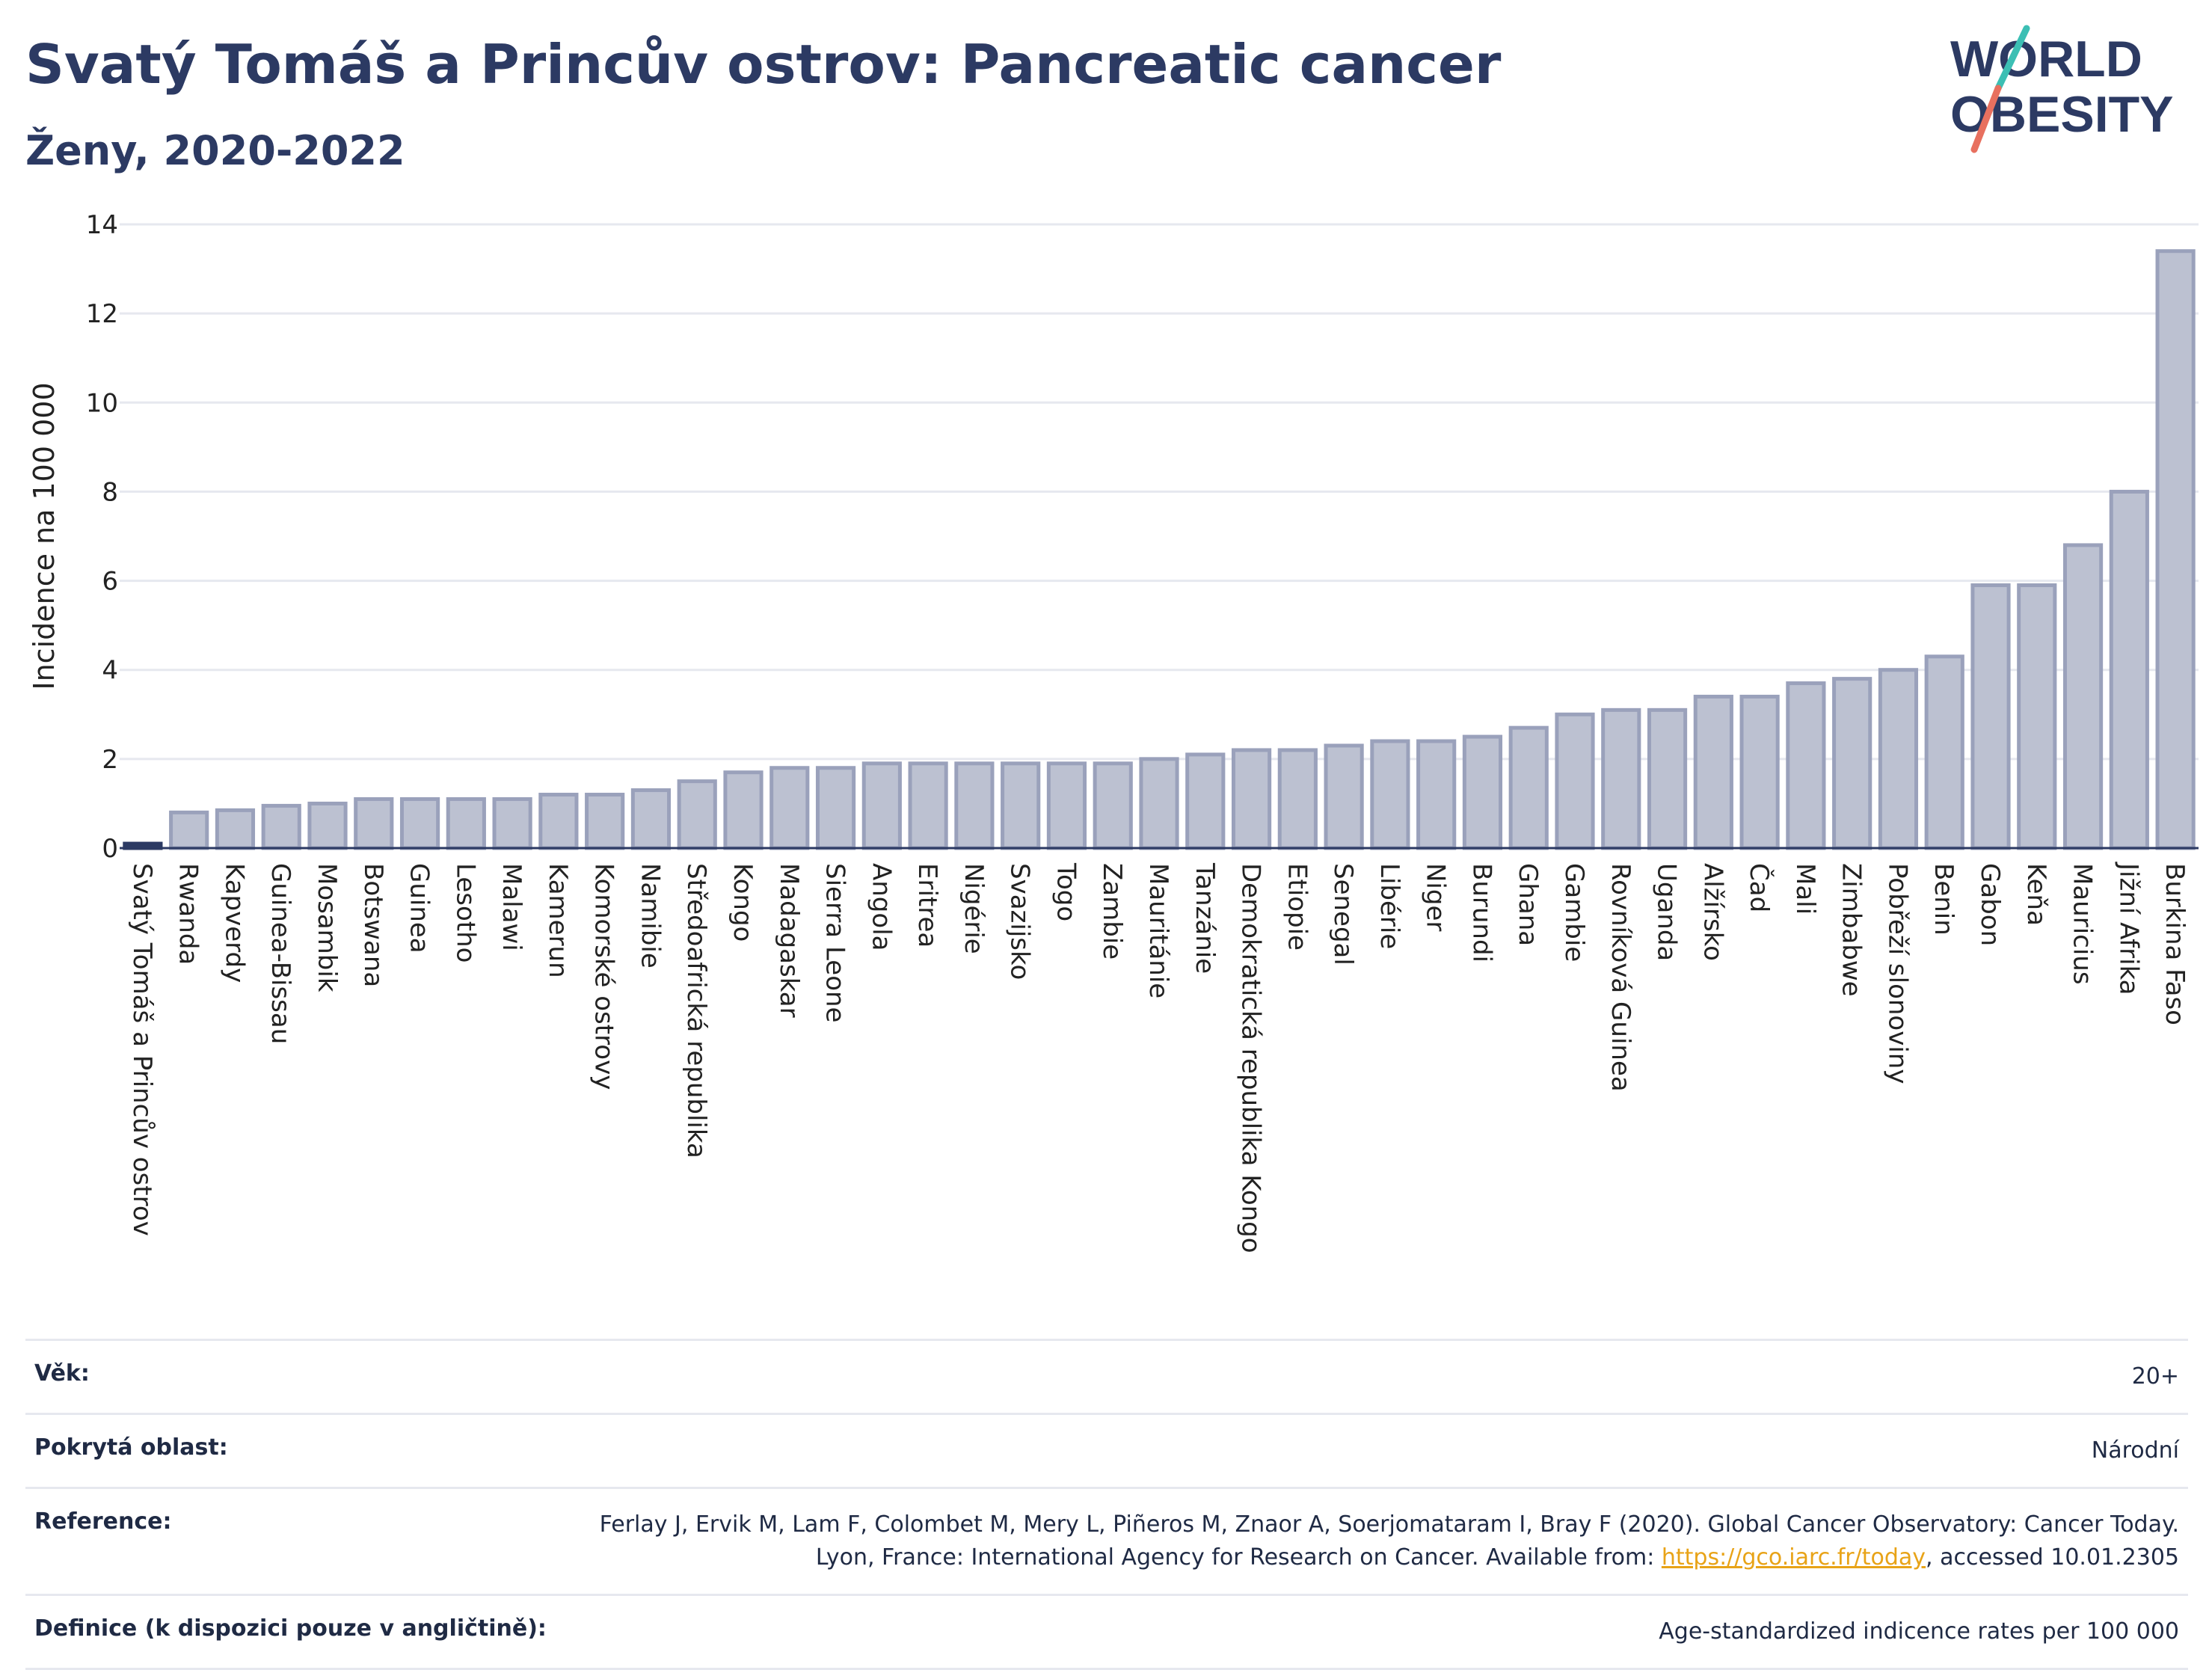 This screenshot has height=1670, width=2212. Describe the element at coordinates (110, 671) in the screenshot. I see `y-tick-label: 4` at that location.